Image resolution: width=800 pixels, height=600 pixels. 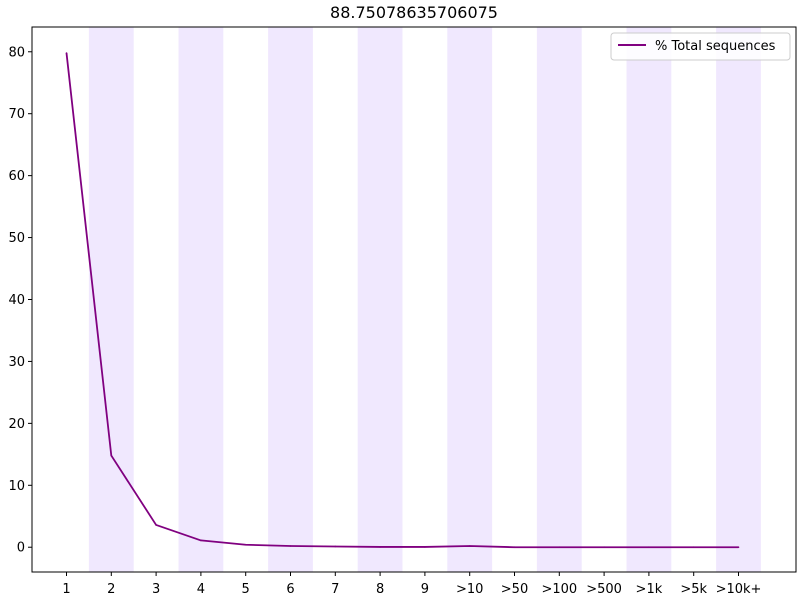 What do you see at coordinates (693, 589) in the screenshot?
I see `x-tick-label: >5k` at bounding box center [693, 589].